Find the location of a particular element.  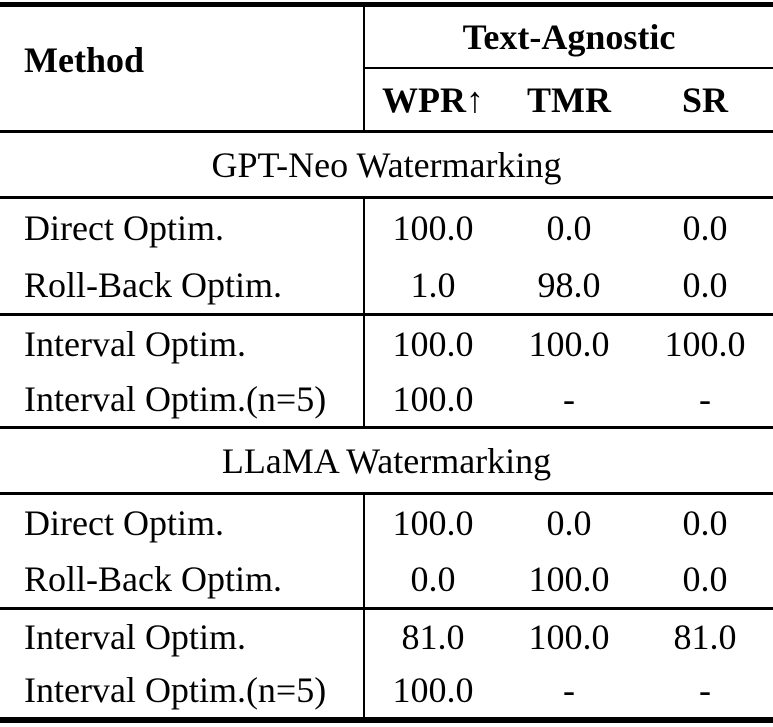

value-cell: 98.0 is located at coordinates (569, 284).